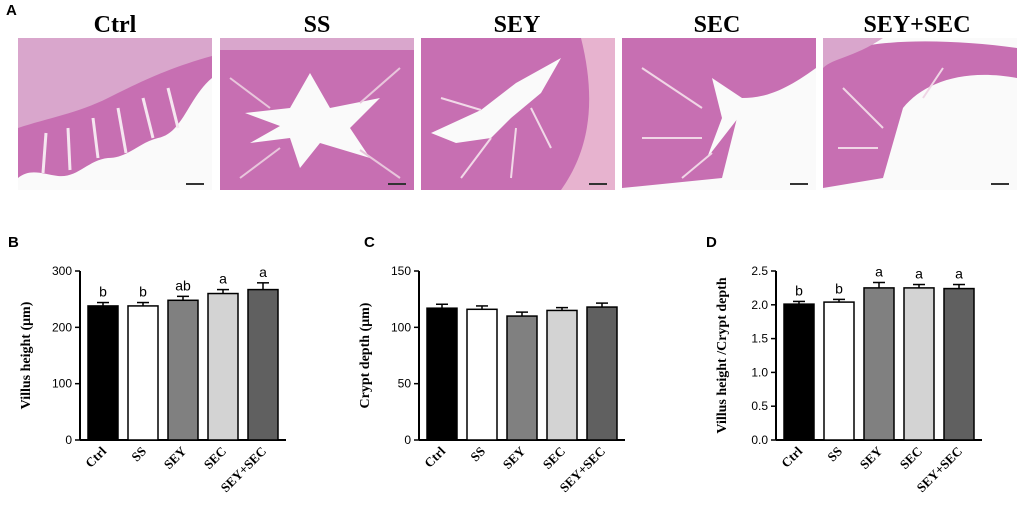  I want to click on y-axis-label: Villus height /Crypt depth, so click(722, 355).